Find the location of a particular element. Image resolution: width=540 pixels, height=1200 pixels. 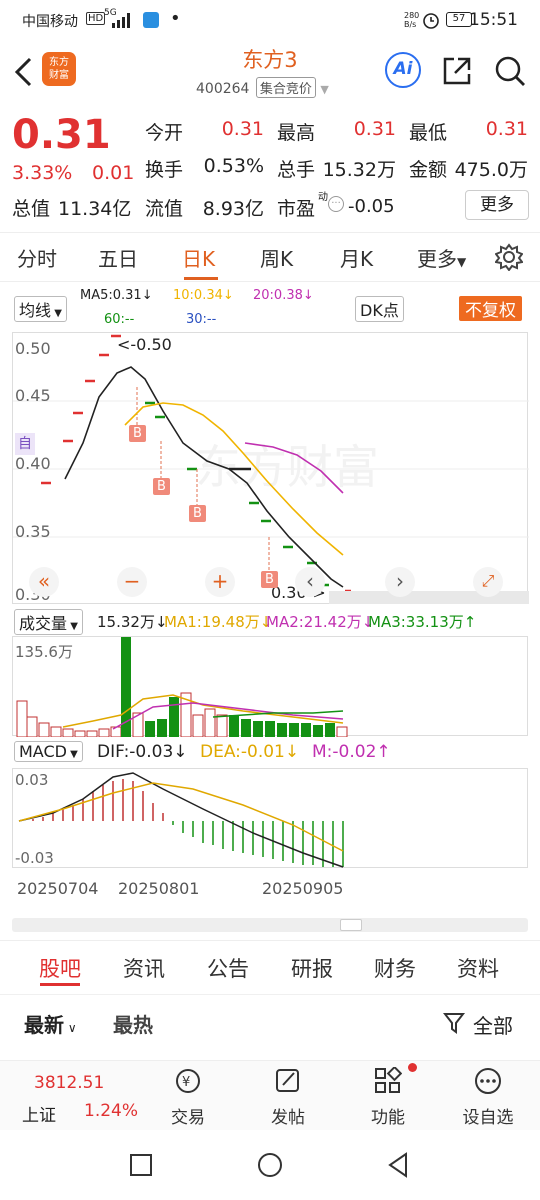

sort-latest-label: 最新 is located at coordinates (44, 1025).